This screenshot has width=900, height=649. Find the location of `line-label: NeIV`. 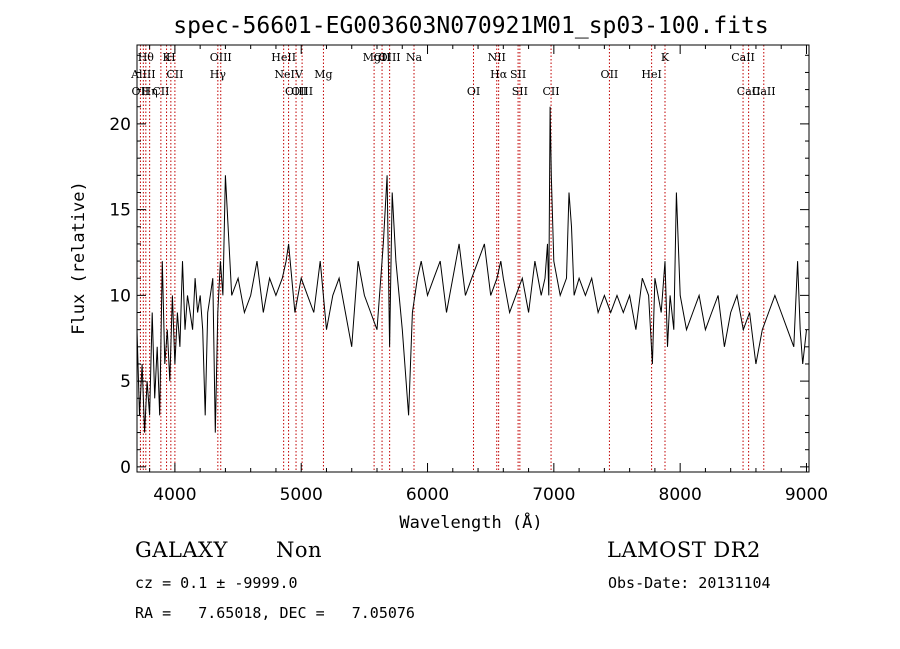

line-label: NeIV is located at coordinates (288, 74).